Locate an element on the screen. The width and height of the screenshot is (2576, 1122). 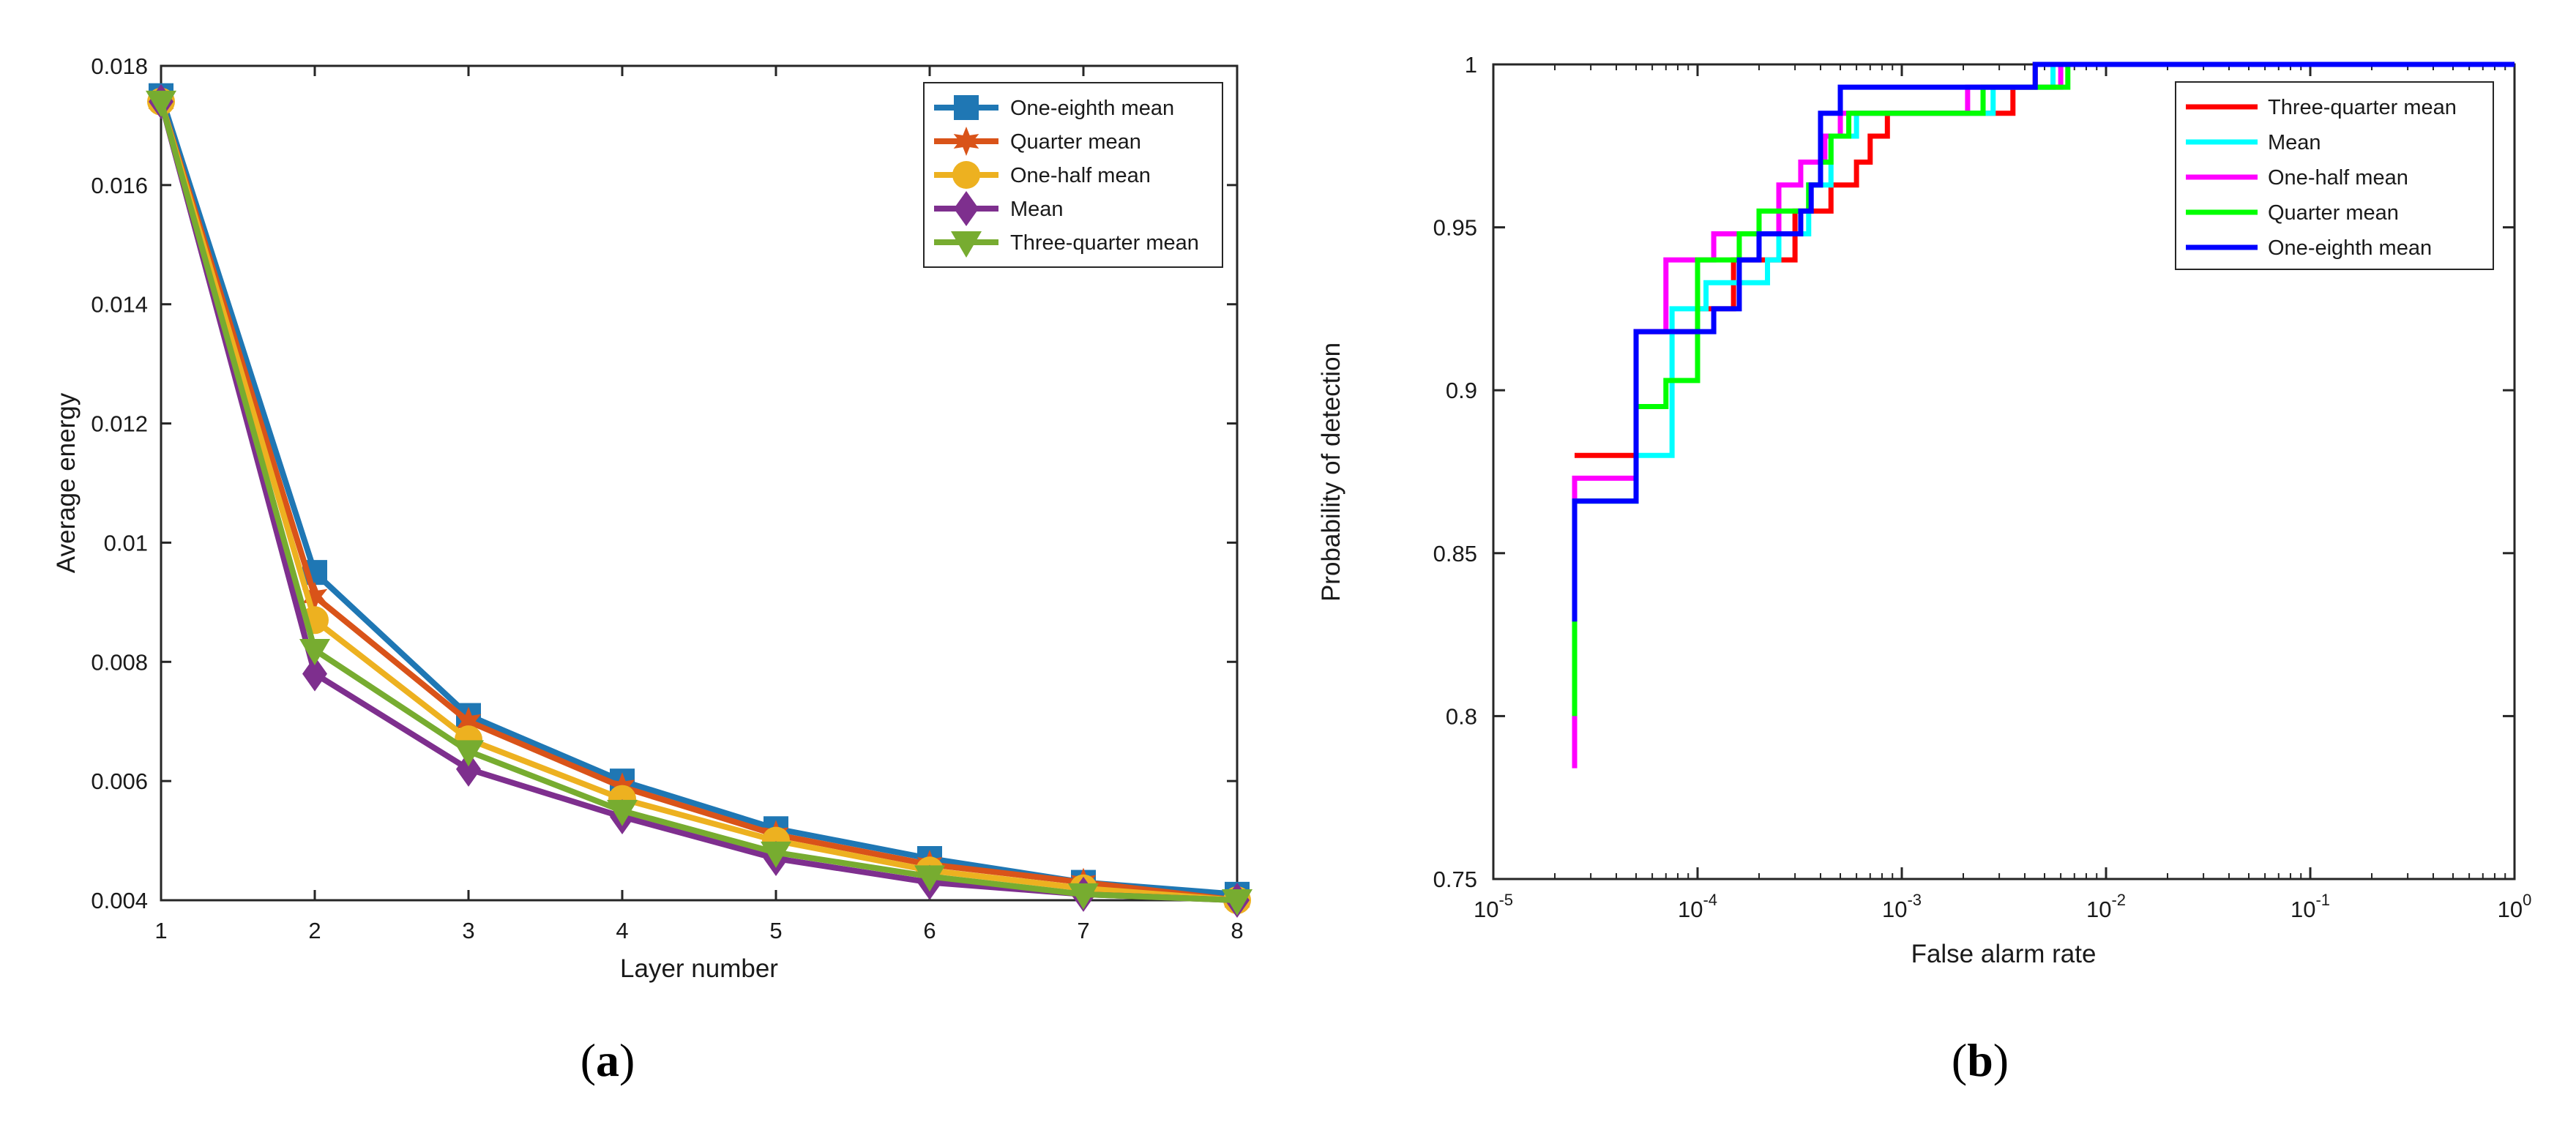
panel-b-legend-label-mean: Mean is located at coordinates (2294, 142).